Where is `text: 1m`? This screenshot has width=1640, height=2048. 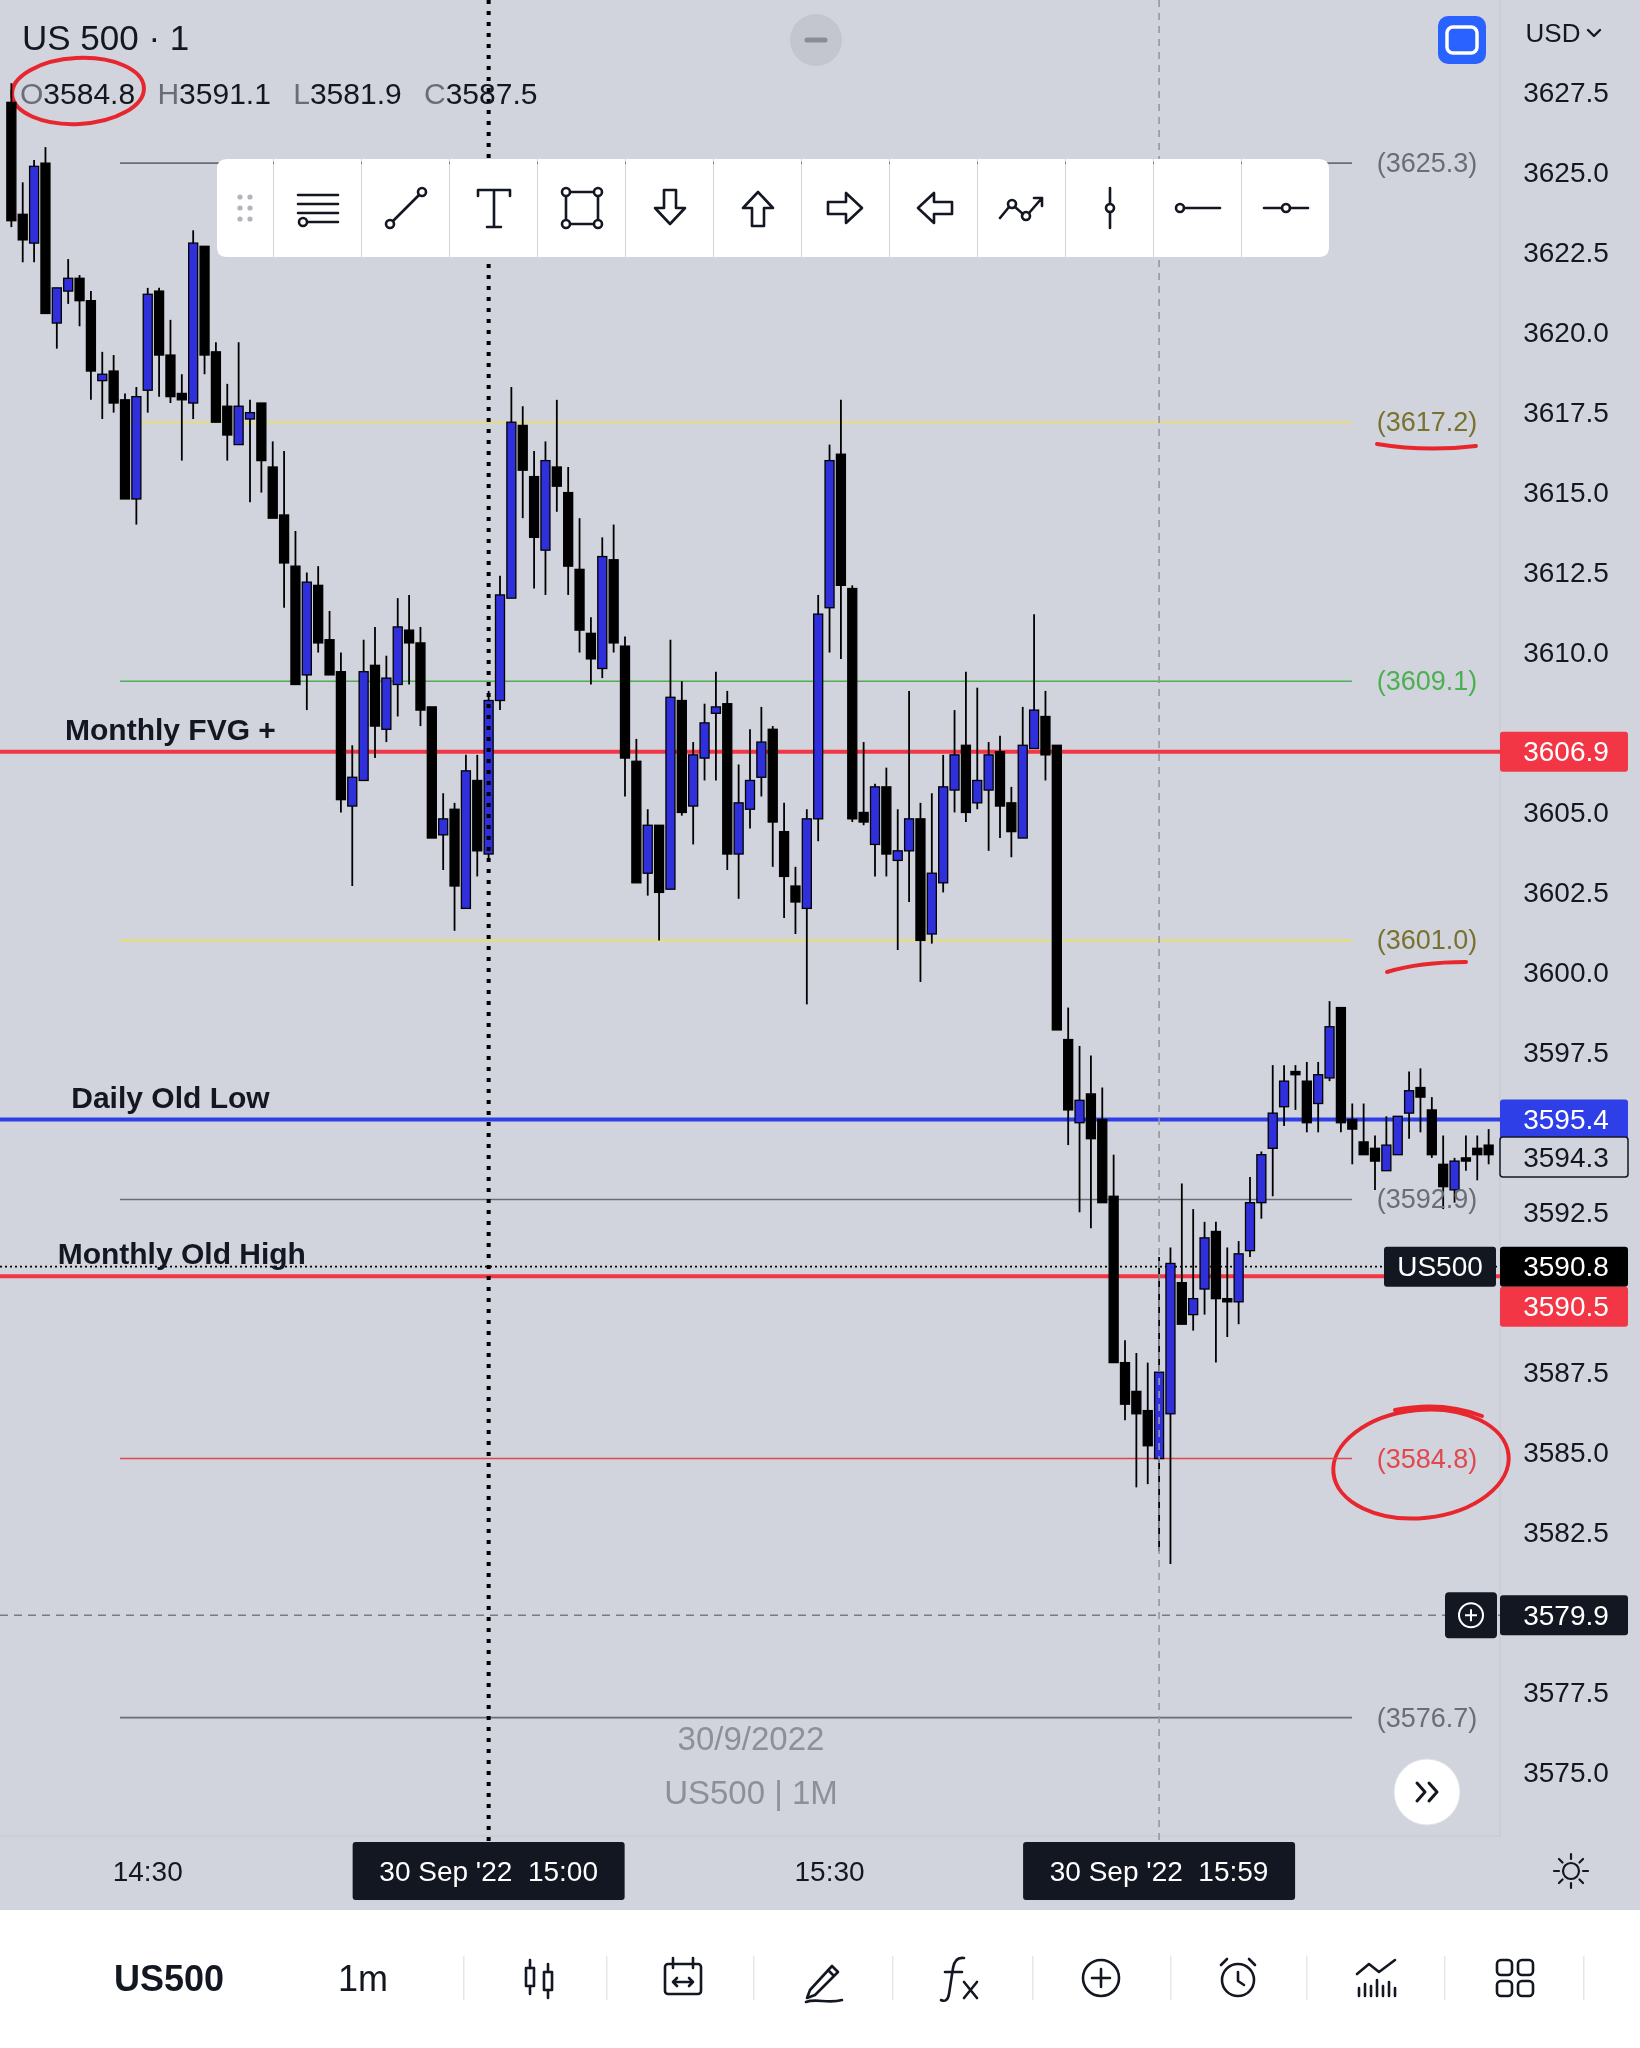
text: 1m is located at coordinates (363, 1978).